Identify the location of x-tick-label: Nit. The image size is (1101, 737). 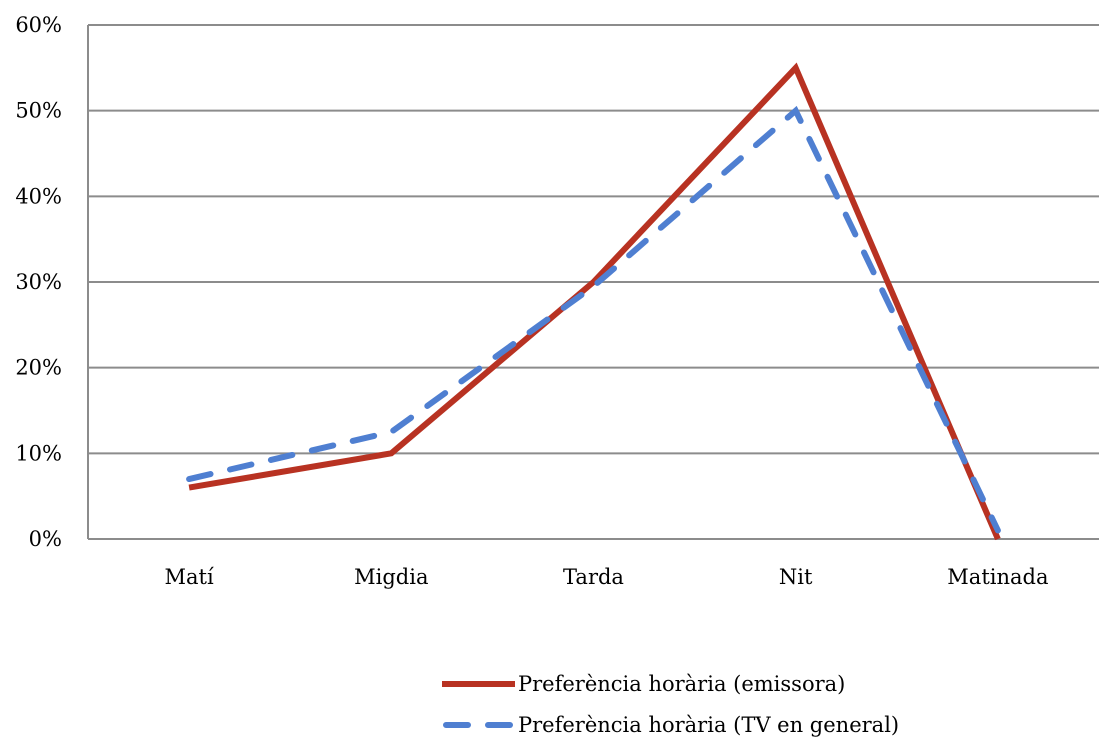
(796, 577).